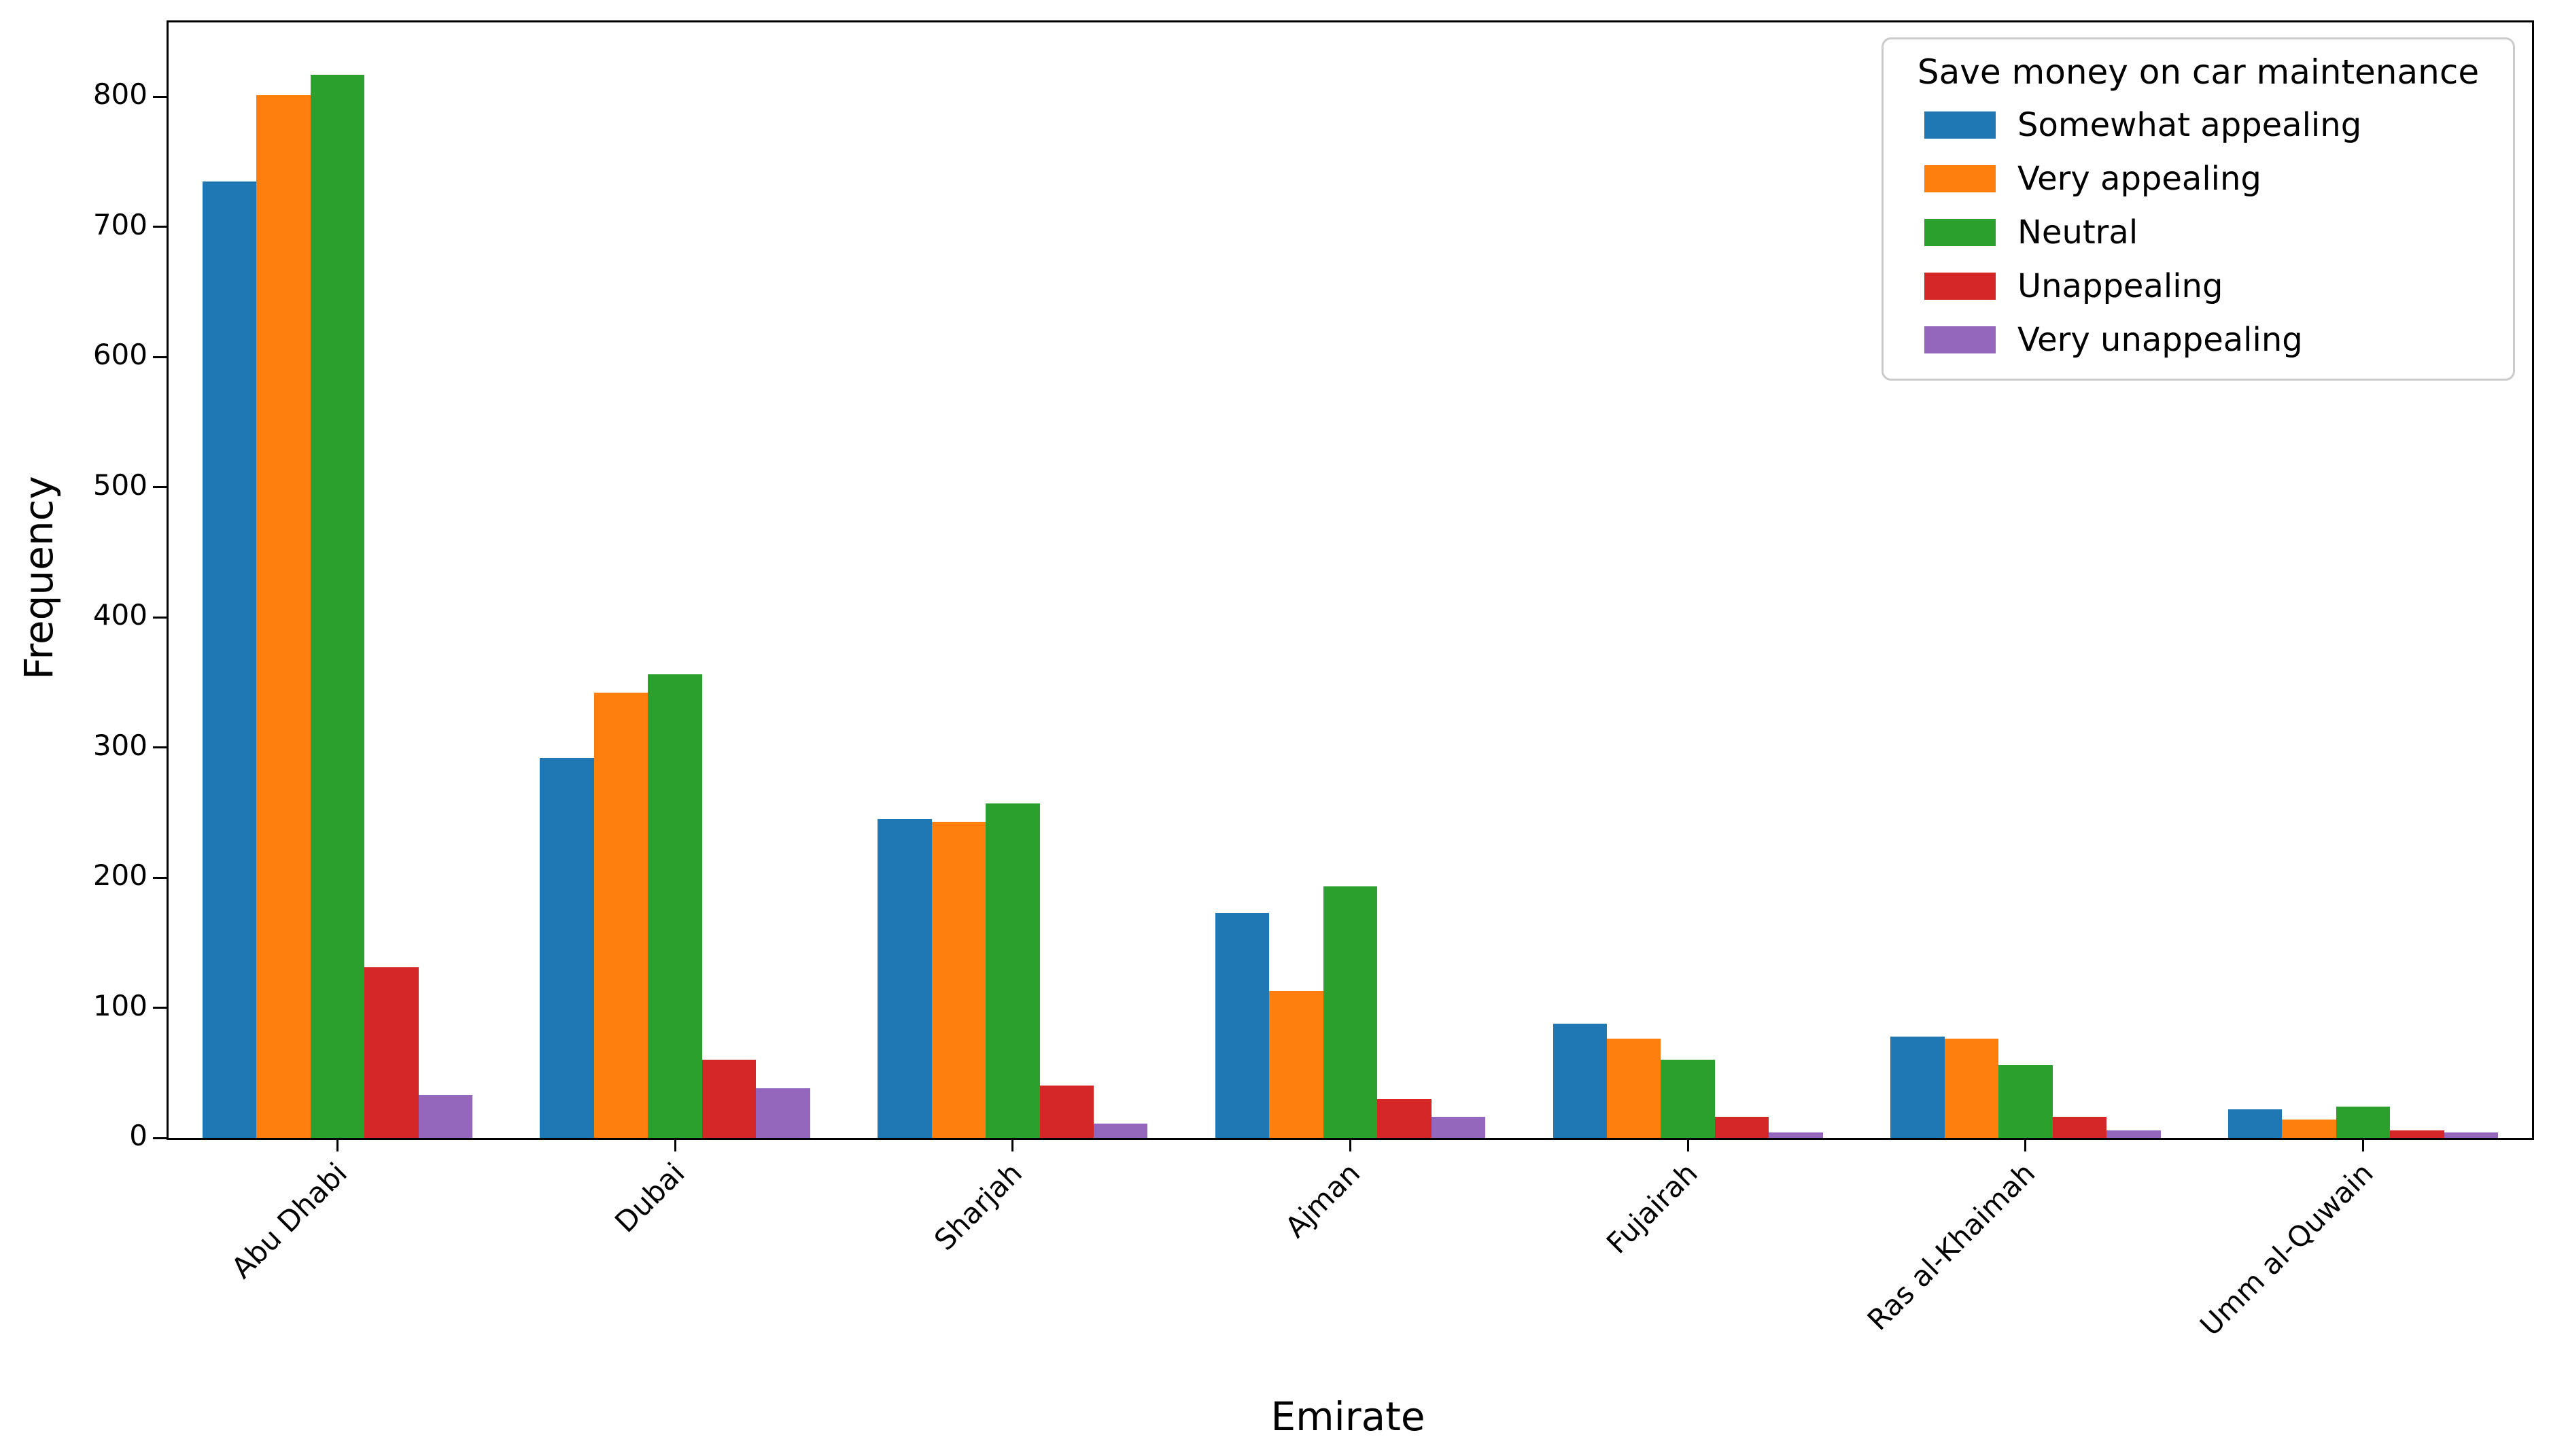 The image size is (2549, 1456). What do you see at coordinates (2286, 1249) in the screenshot?
I see `x-tick-label: Umm al-Quwain` at bounding box center [2286, 1249].